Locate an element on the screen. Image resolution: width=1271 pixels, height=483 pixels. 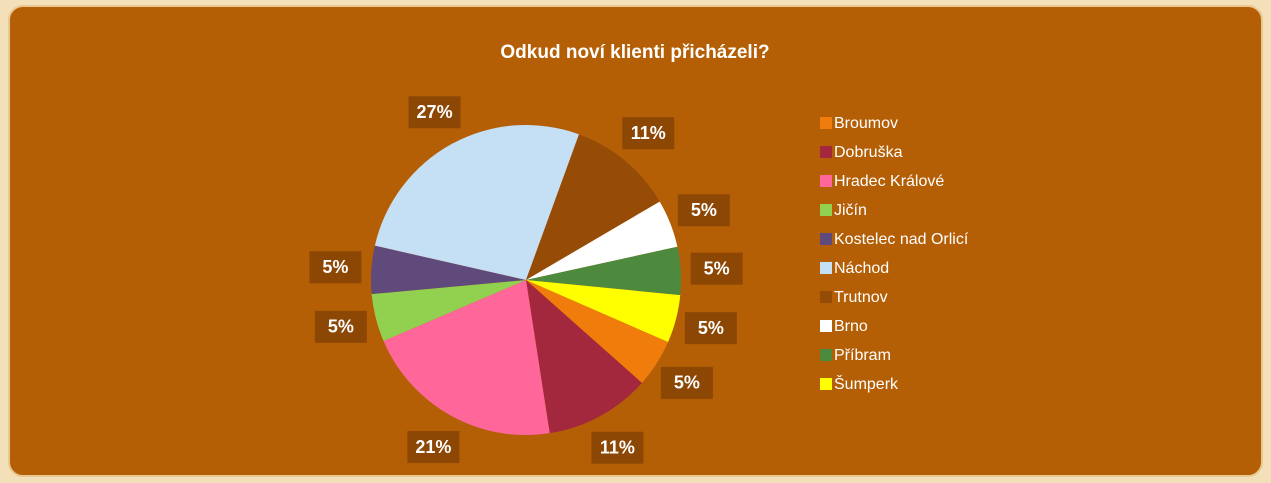
data-label: 21% is located at coordinates (433, 447).